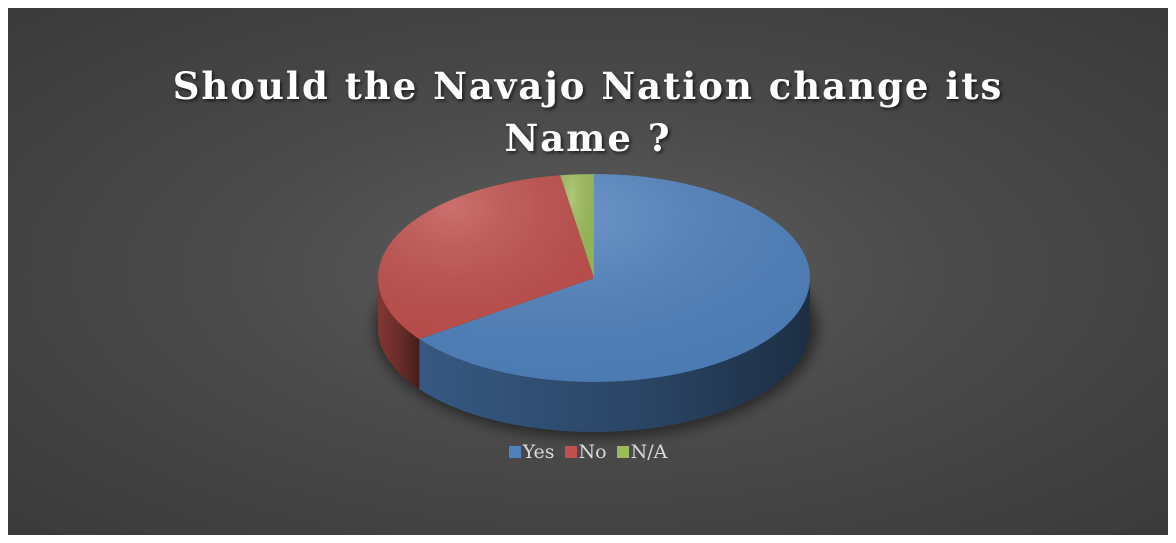 This screenshot has height=543, width=1176. What do you see at coordinates (622, 452) in the screenshot?
I see `legend-swatch-na` at bounding box center [622, 452].